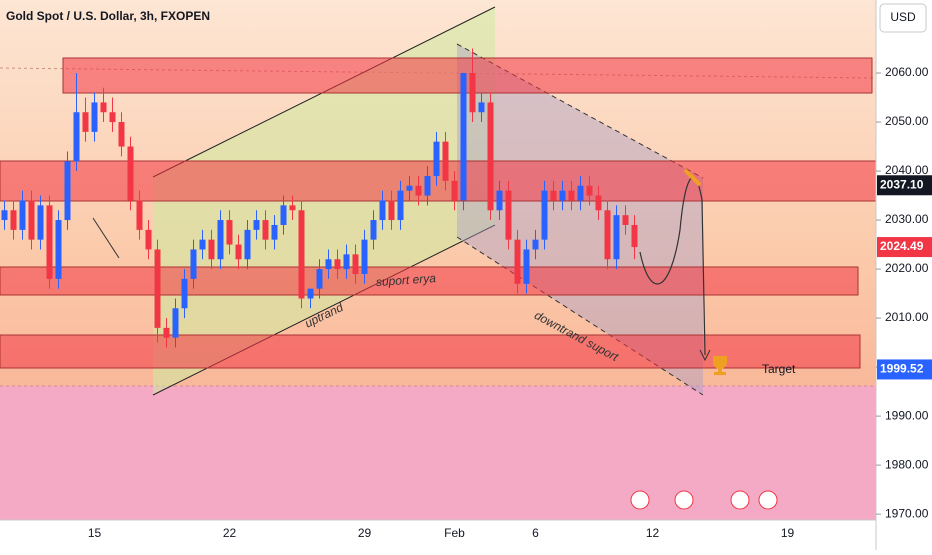 This screenshot has width=932, height=555. I want to click on x-tick-label: 12, so click(653, 533).